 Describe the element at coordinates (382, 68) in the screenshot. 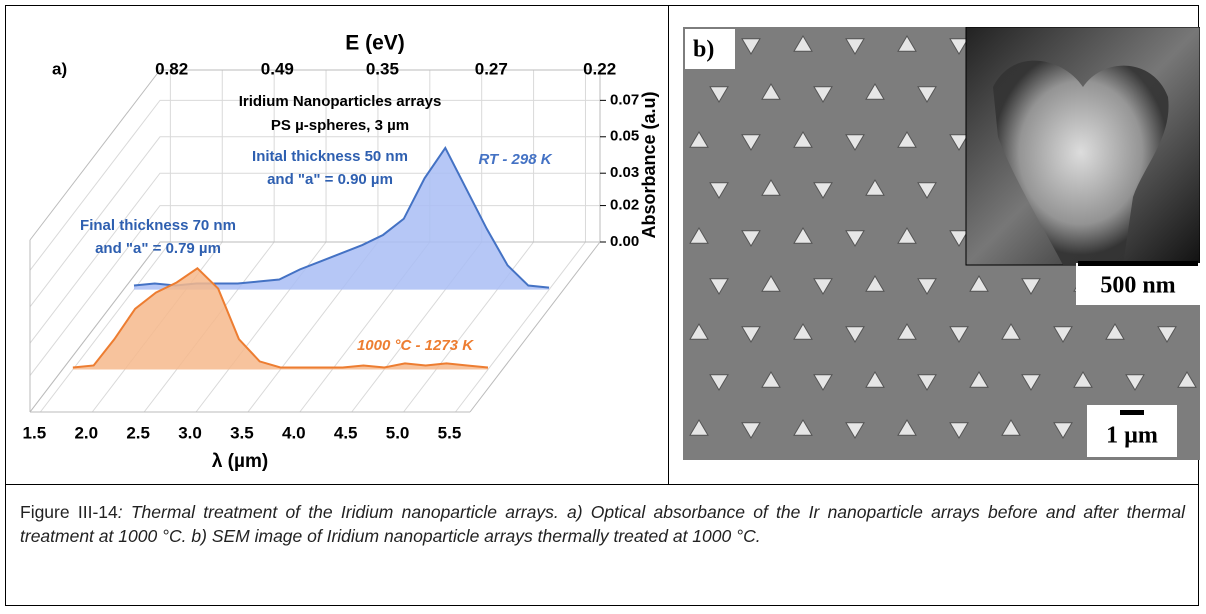

I see `x2-tick-label: 0.35` at that location.